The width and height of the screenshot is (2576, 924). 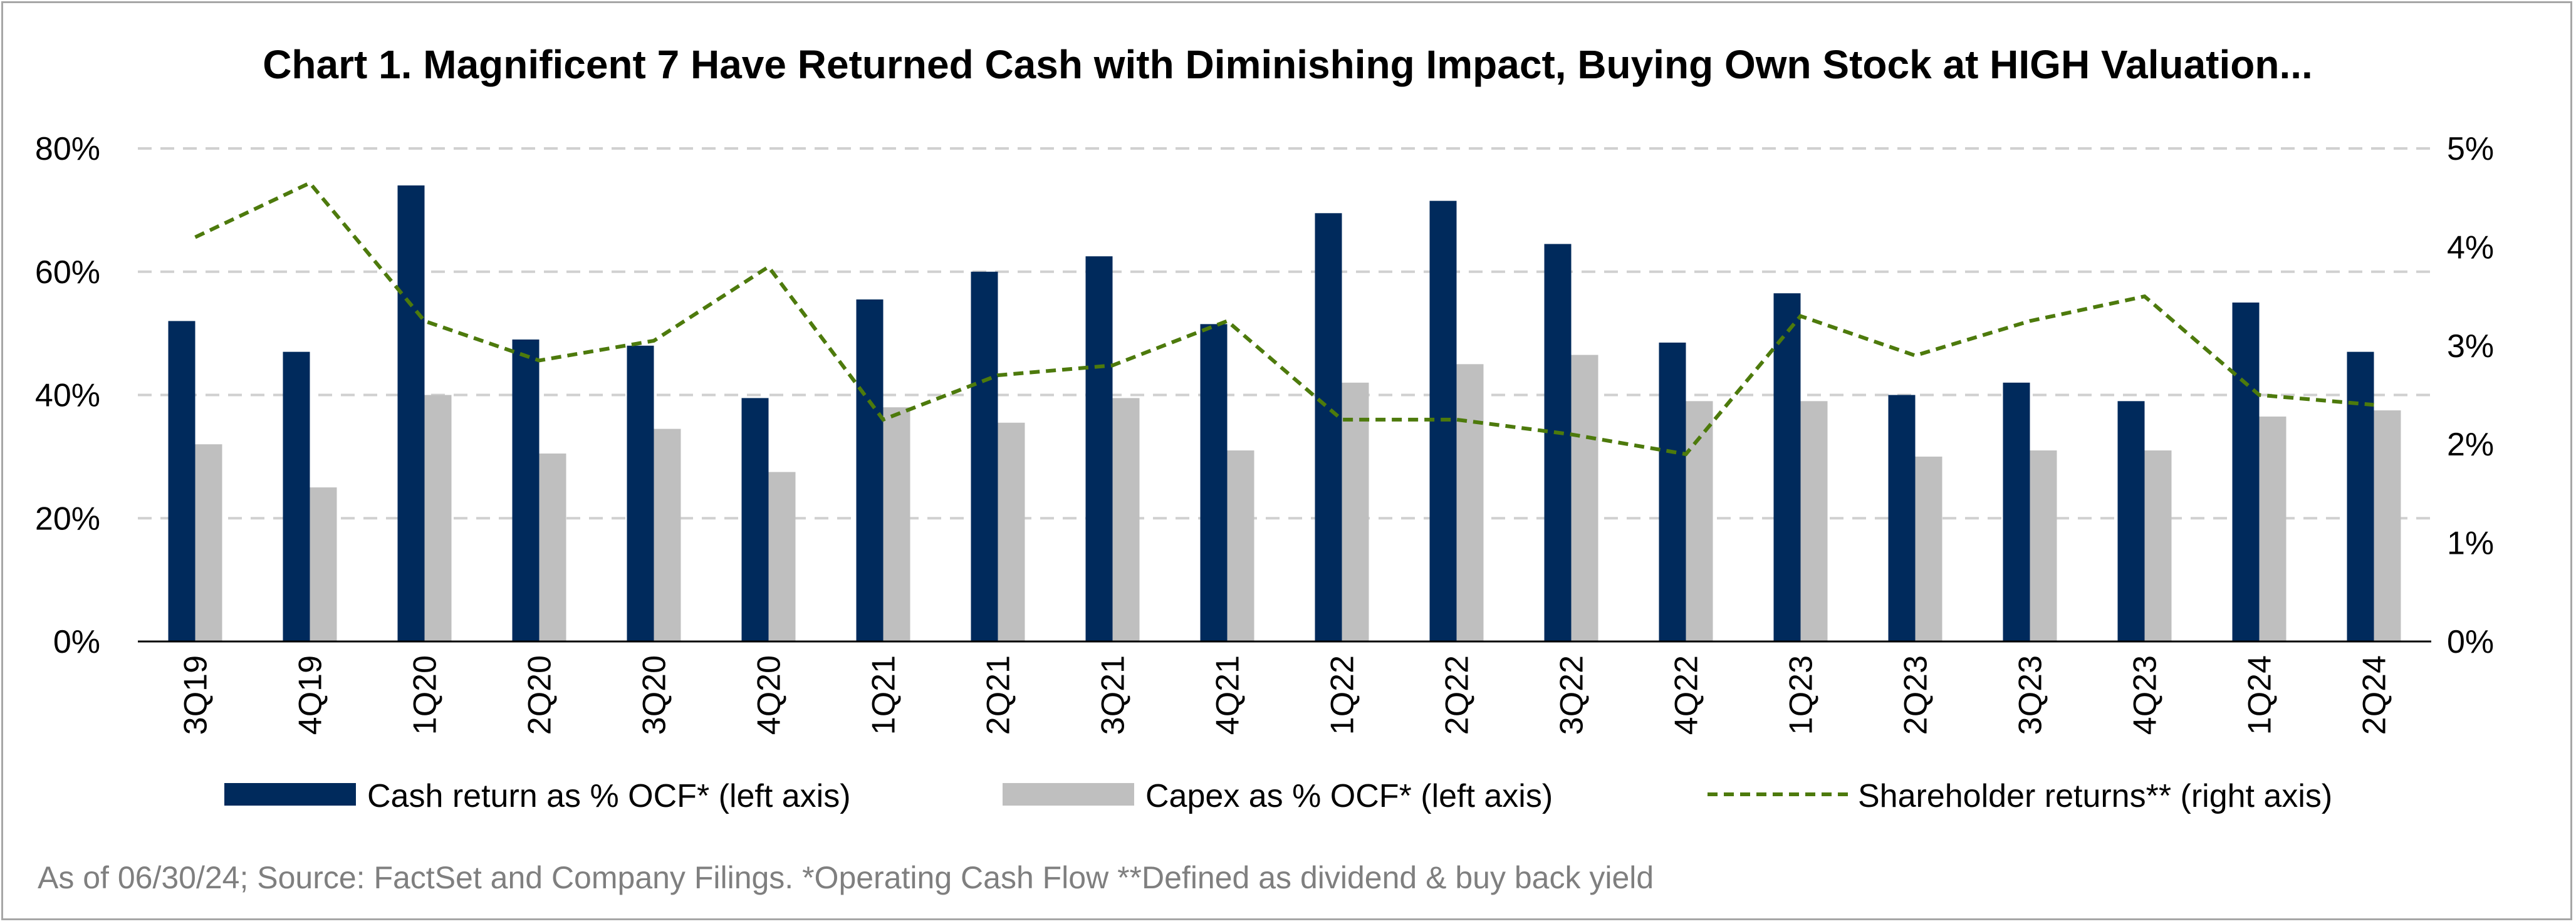 I want to click on x-axis-tick-label: 4Q20, so click(x=769, y=695).